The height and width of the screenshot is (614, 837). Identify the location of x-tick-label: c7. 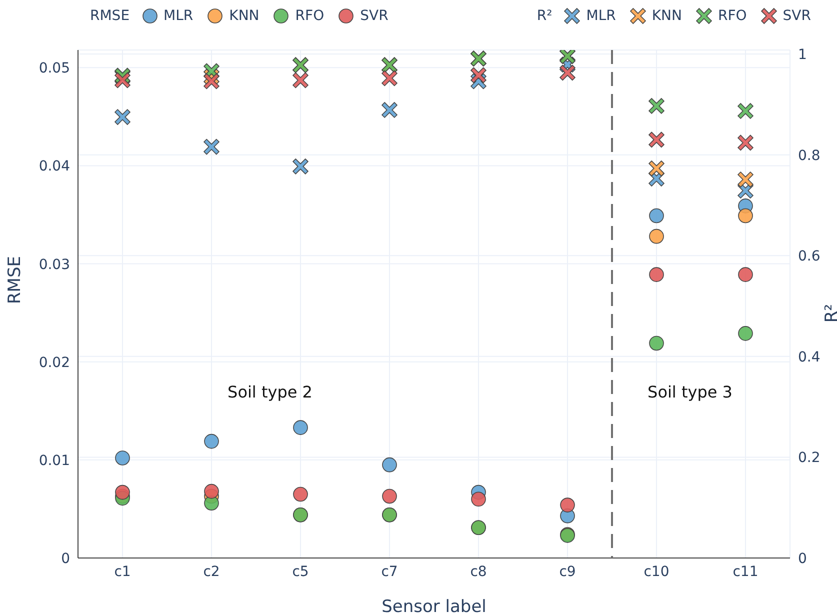
(389, 572).